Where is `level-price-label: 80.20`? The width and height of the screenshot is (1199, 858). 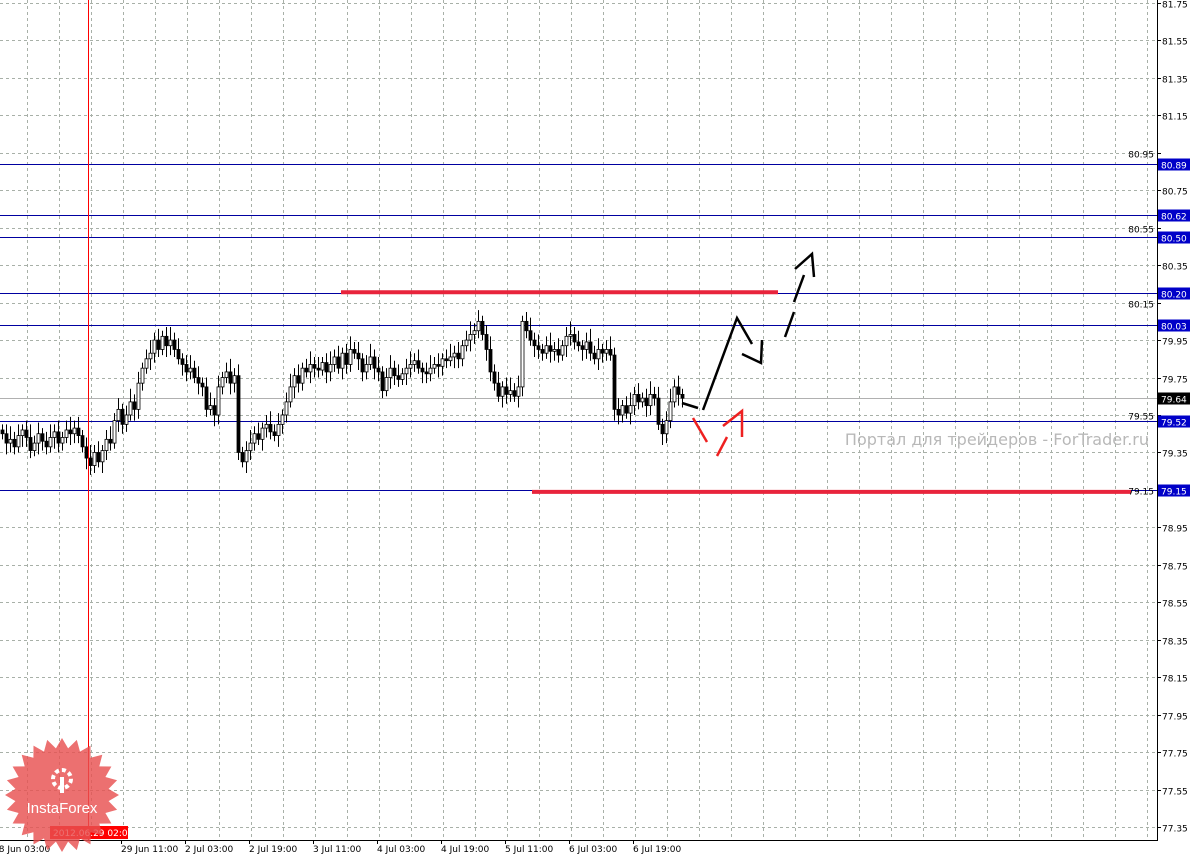 level-price-label: 80.20 is located at coordinates (1174, 296).